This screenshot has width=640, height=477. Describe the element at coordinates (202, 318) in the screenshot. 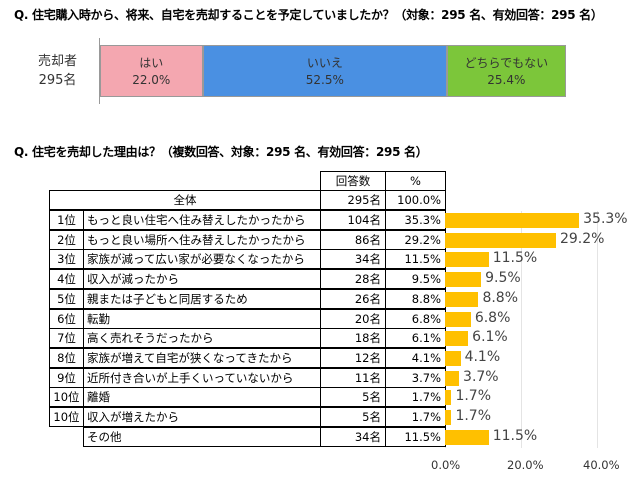

I see `reason-cell: 転勤` at that location.